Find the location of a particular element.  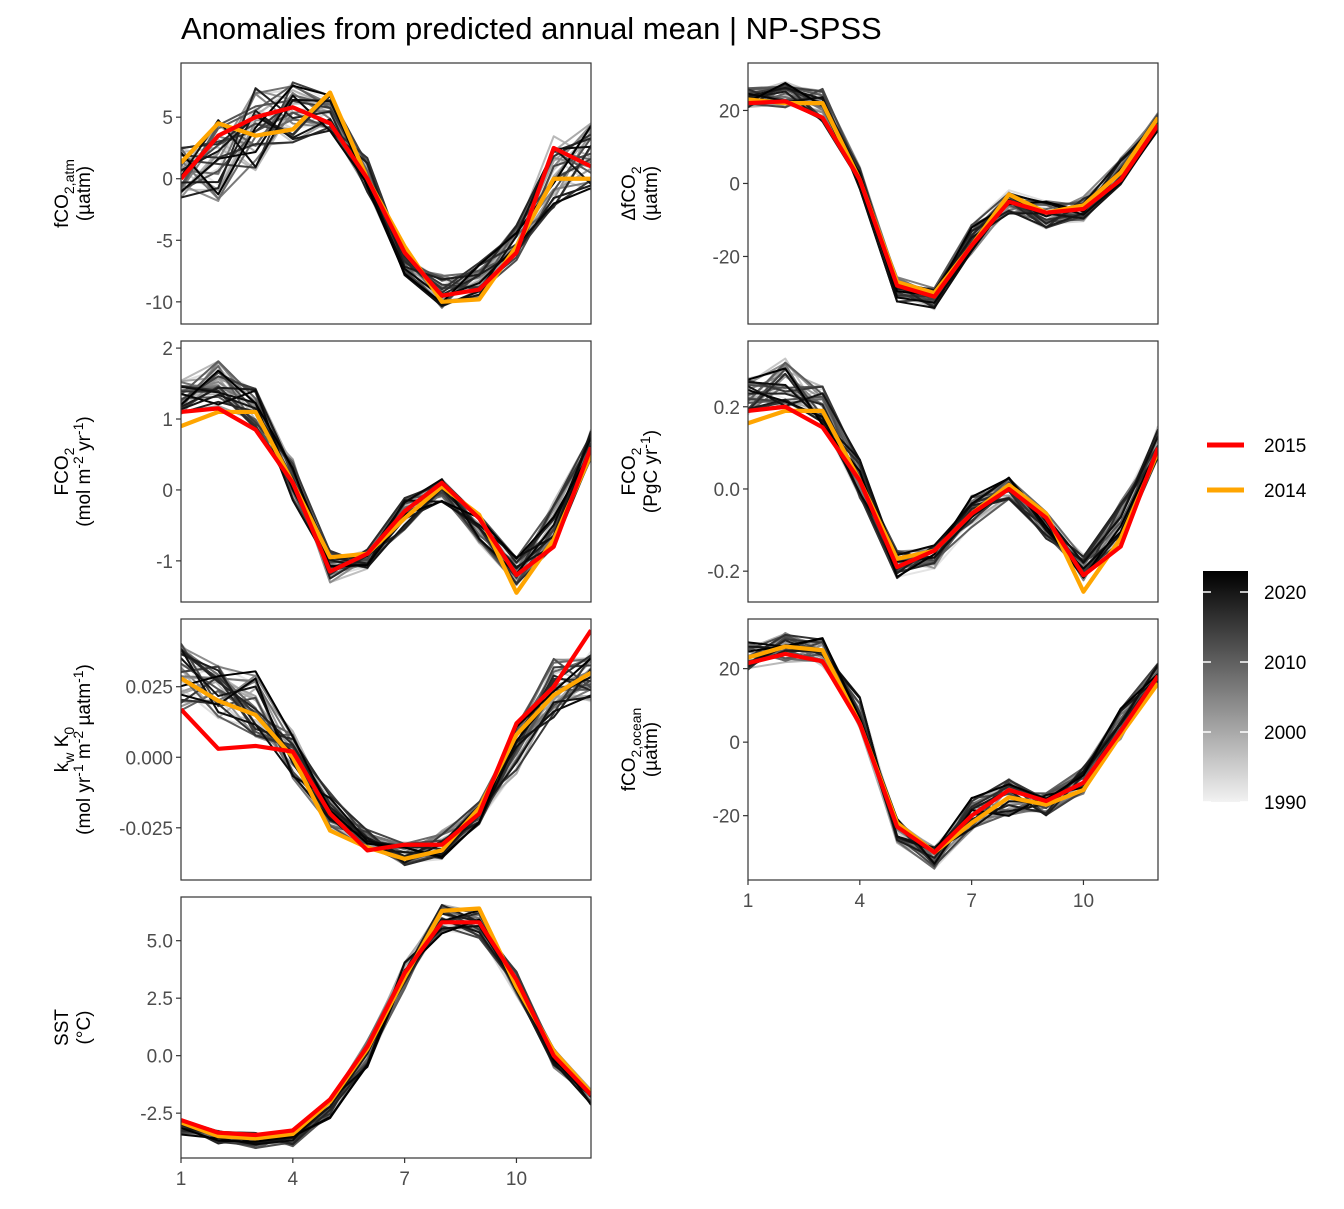

y-axis-title: ΔfCO2(µatm) is located at coordinates (640, 193).